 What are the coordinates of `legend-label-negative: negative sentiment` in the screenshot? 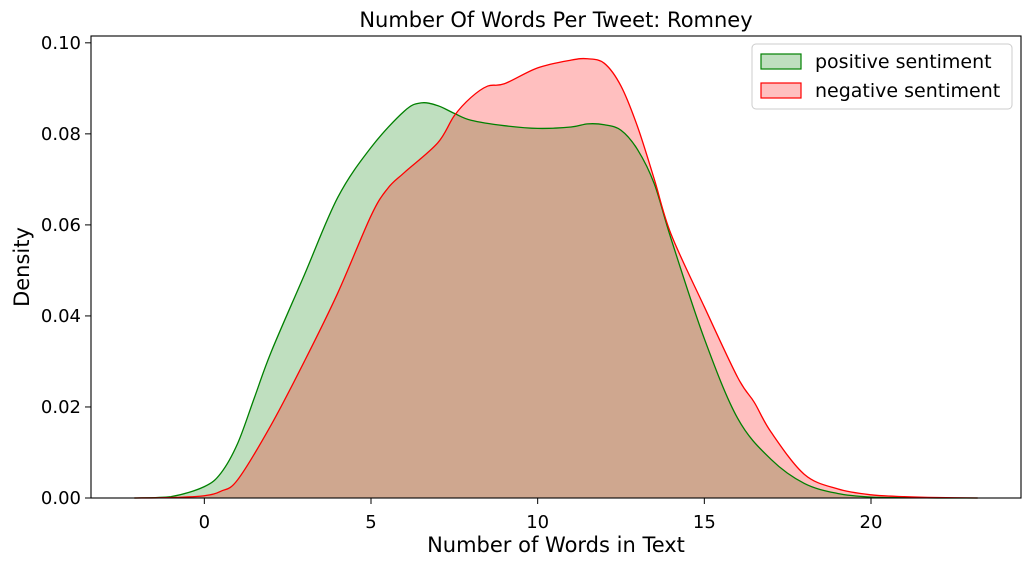 It's located at (907, 91).